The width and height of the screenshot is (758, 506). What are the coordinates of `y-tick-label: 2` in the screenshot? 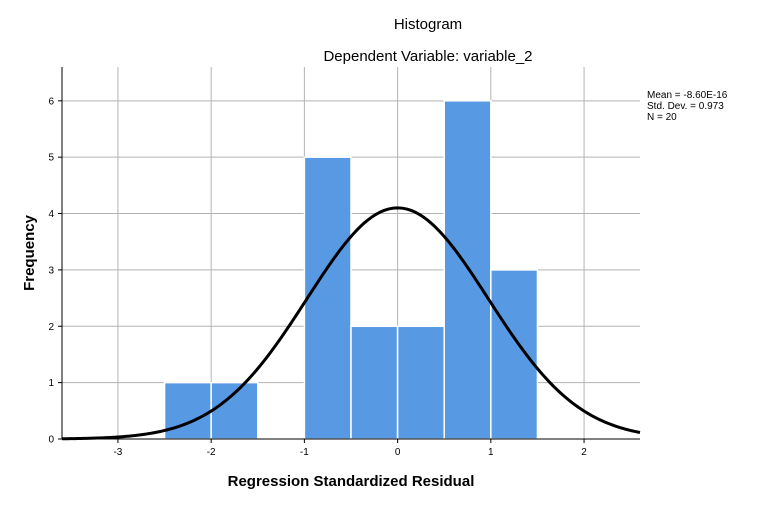 It's located at (51, 327).